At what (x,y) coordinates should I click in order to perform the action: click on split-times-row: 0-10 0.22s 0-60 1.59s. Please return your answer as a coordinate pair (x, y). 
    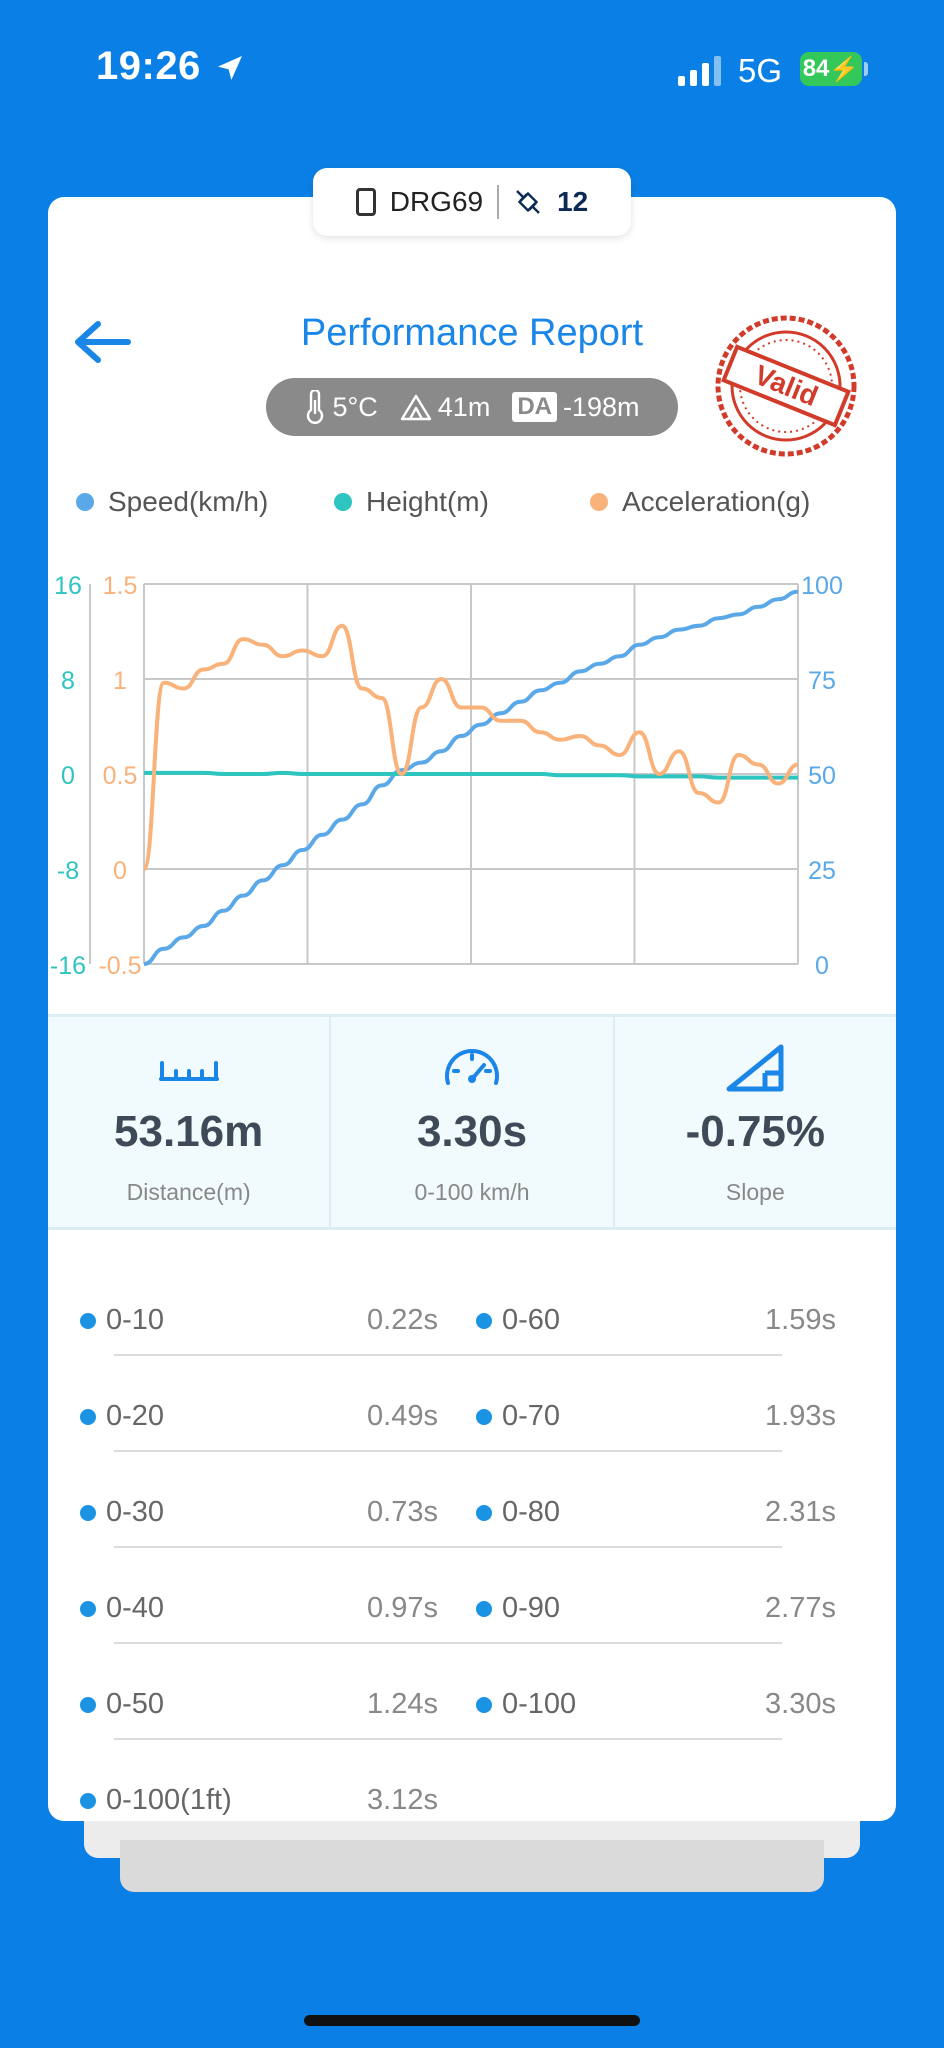
    Looking at the image, I should click on (472, 1308).